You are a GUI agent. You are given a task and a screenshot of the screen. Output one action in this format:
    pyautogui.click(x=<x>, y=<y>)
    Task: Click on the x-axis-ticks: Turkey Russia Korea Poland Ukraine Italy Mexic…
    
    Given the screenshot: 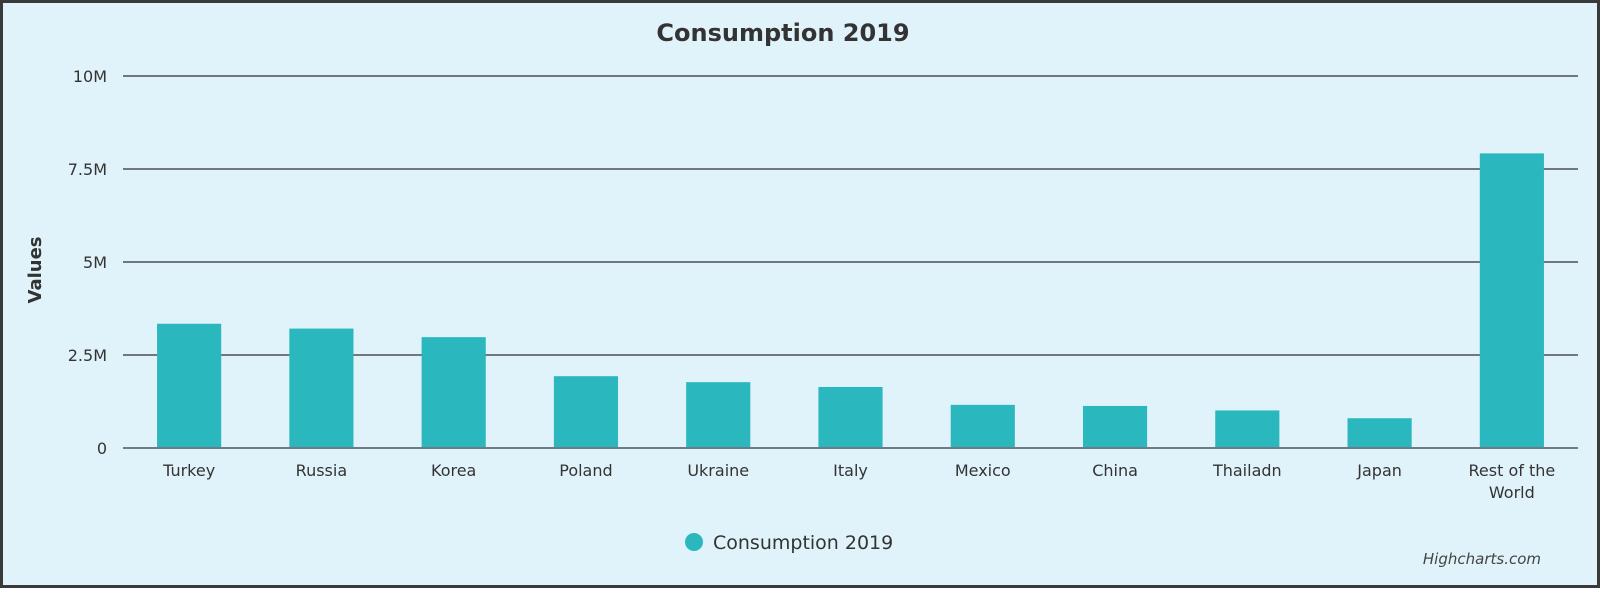 What is the action you would take?
    pyautogui.click(x=858, y=481)
    